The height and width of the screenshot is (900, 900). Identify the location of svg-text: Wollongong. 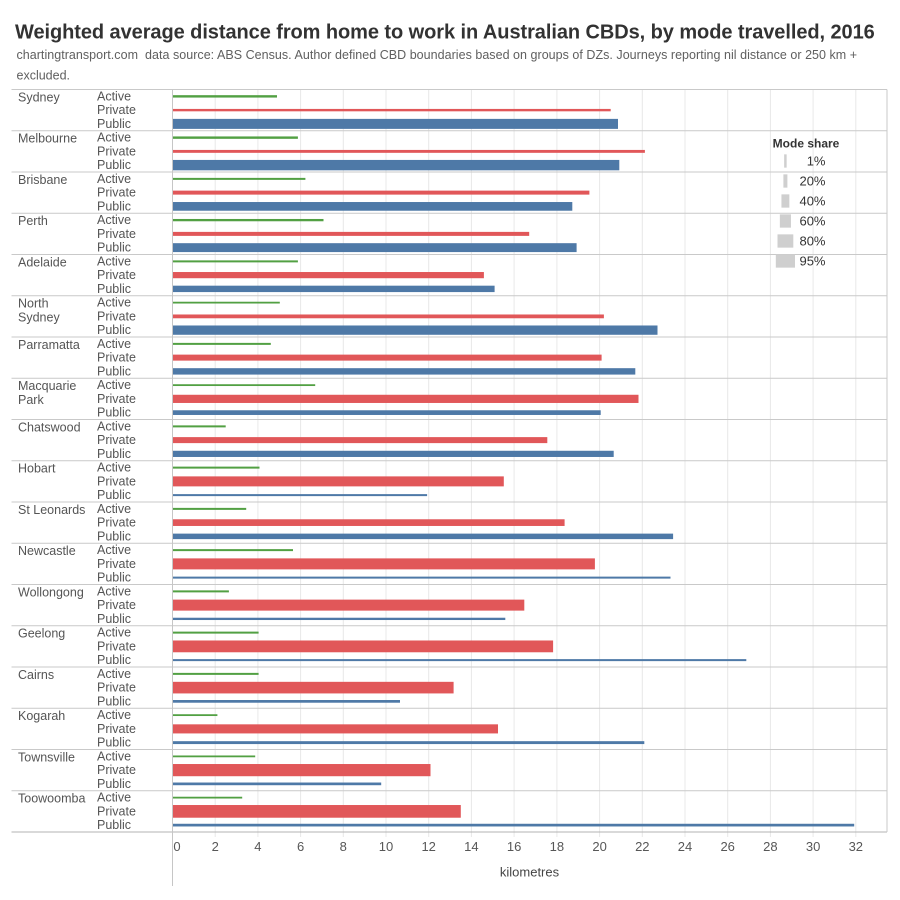
(51, 592).